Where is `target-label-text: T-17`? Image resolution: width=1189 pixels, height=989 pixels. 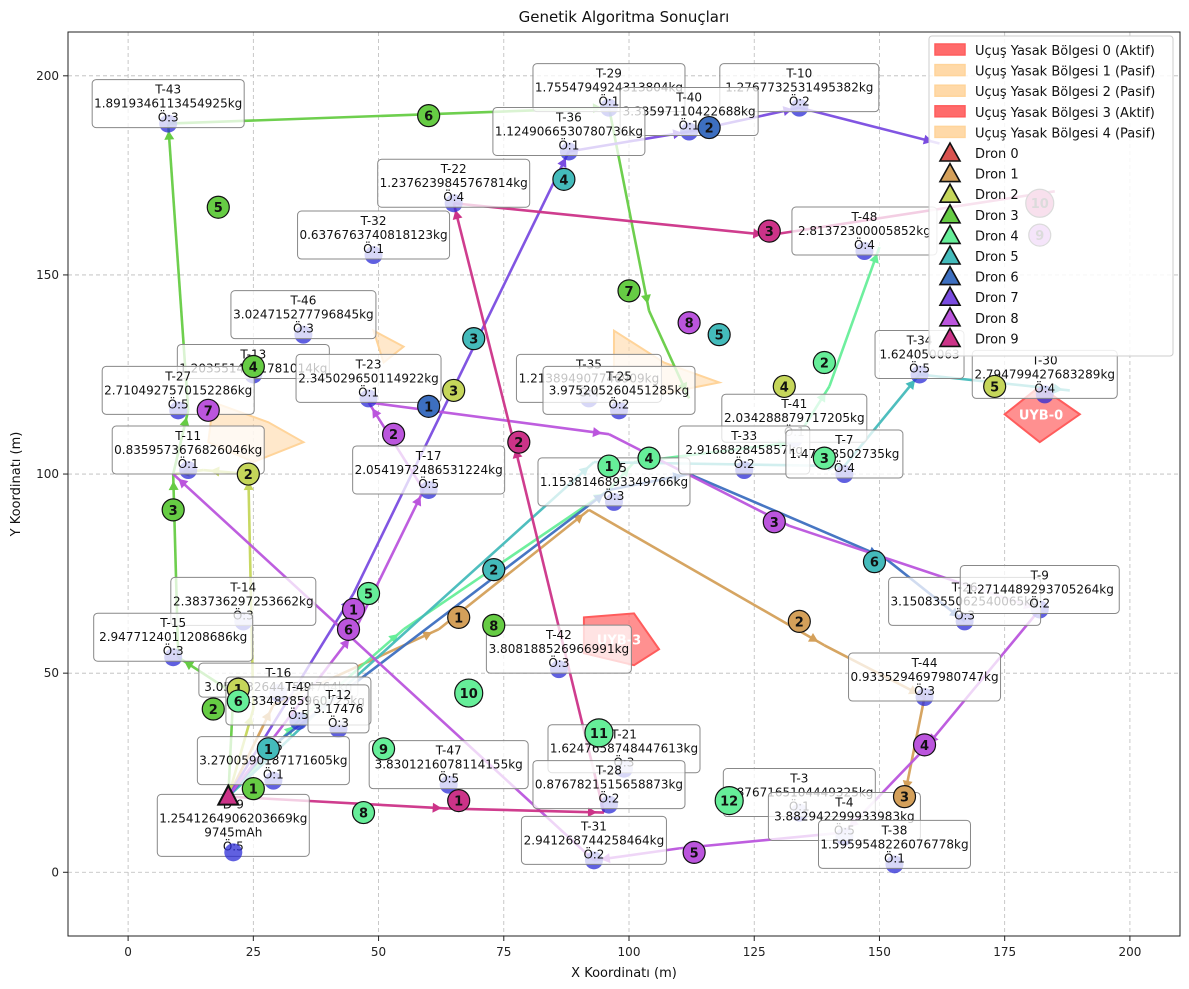
target-label-text: T-17 is located at coordinates (428, 456).